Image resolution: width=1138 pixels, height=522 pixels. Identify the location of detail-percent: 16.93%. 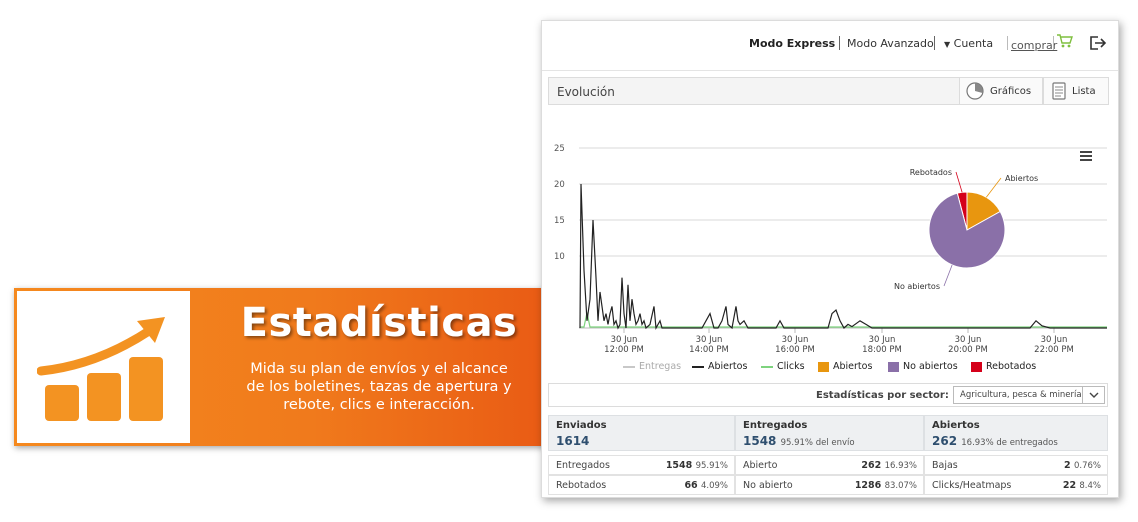
(900, 466).